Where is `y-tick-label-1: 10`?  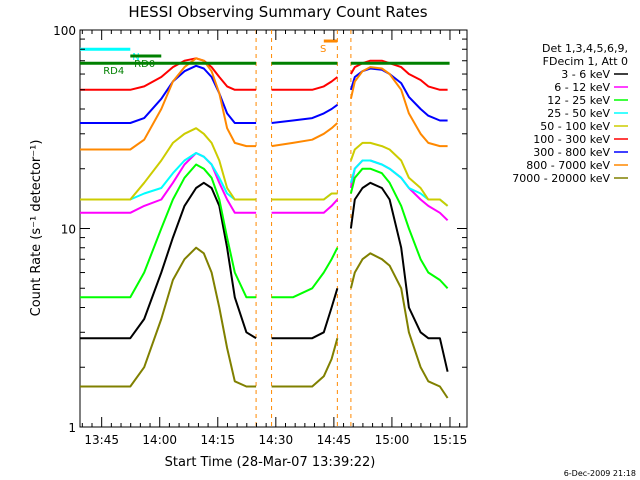 y-tick-label-1: 10 is located at coordinates (68, 230).